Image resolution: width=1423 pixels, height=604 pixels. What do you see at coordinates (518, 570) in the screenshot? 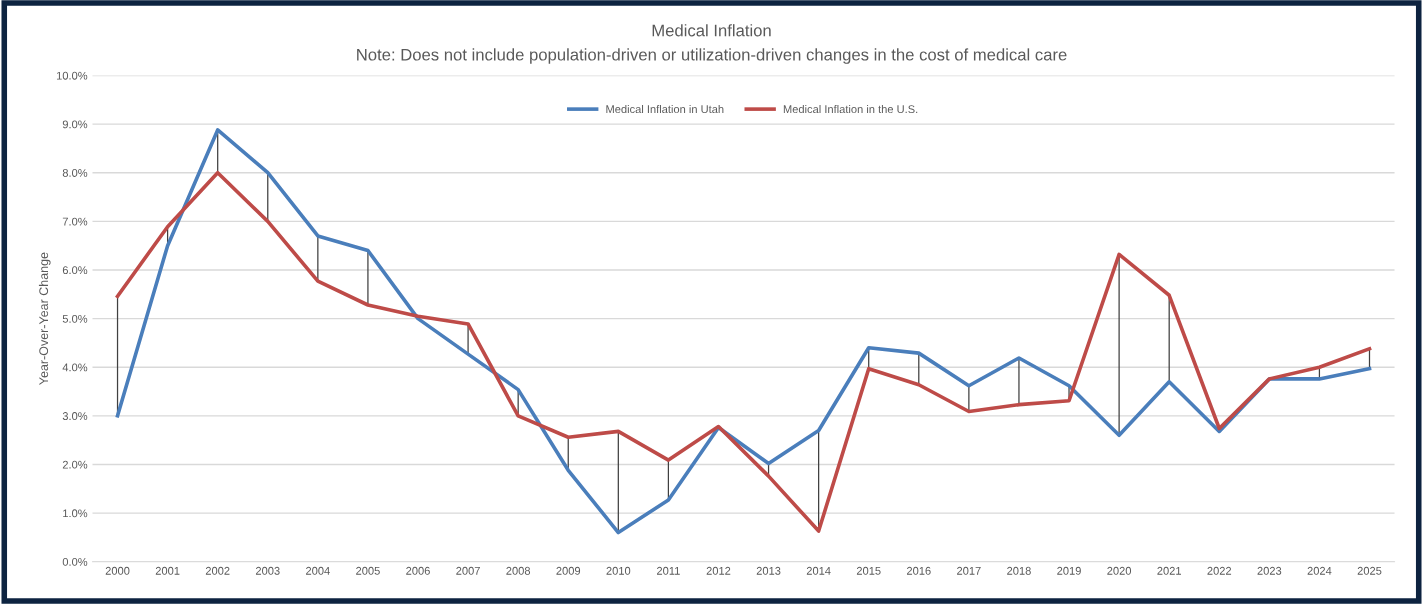
I see `x-tick-label: 2008` at bounding box center [518, 570].